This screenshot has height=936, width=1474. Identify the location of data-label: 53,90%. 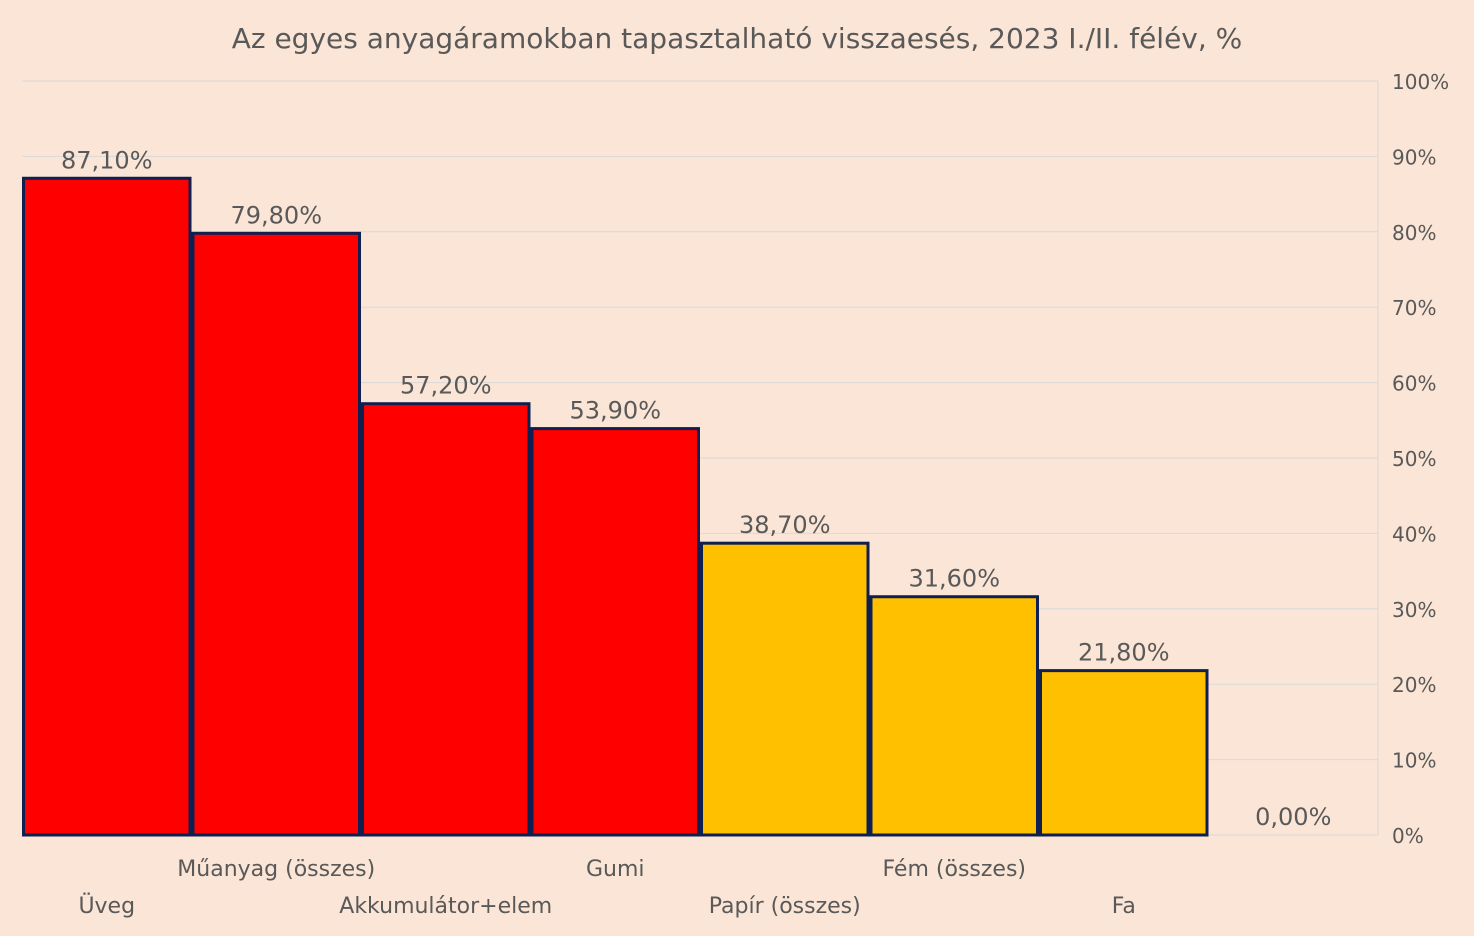
(615, 411).